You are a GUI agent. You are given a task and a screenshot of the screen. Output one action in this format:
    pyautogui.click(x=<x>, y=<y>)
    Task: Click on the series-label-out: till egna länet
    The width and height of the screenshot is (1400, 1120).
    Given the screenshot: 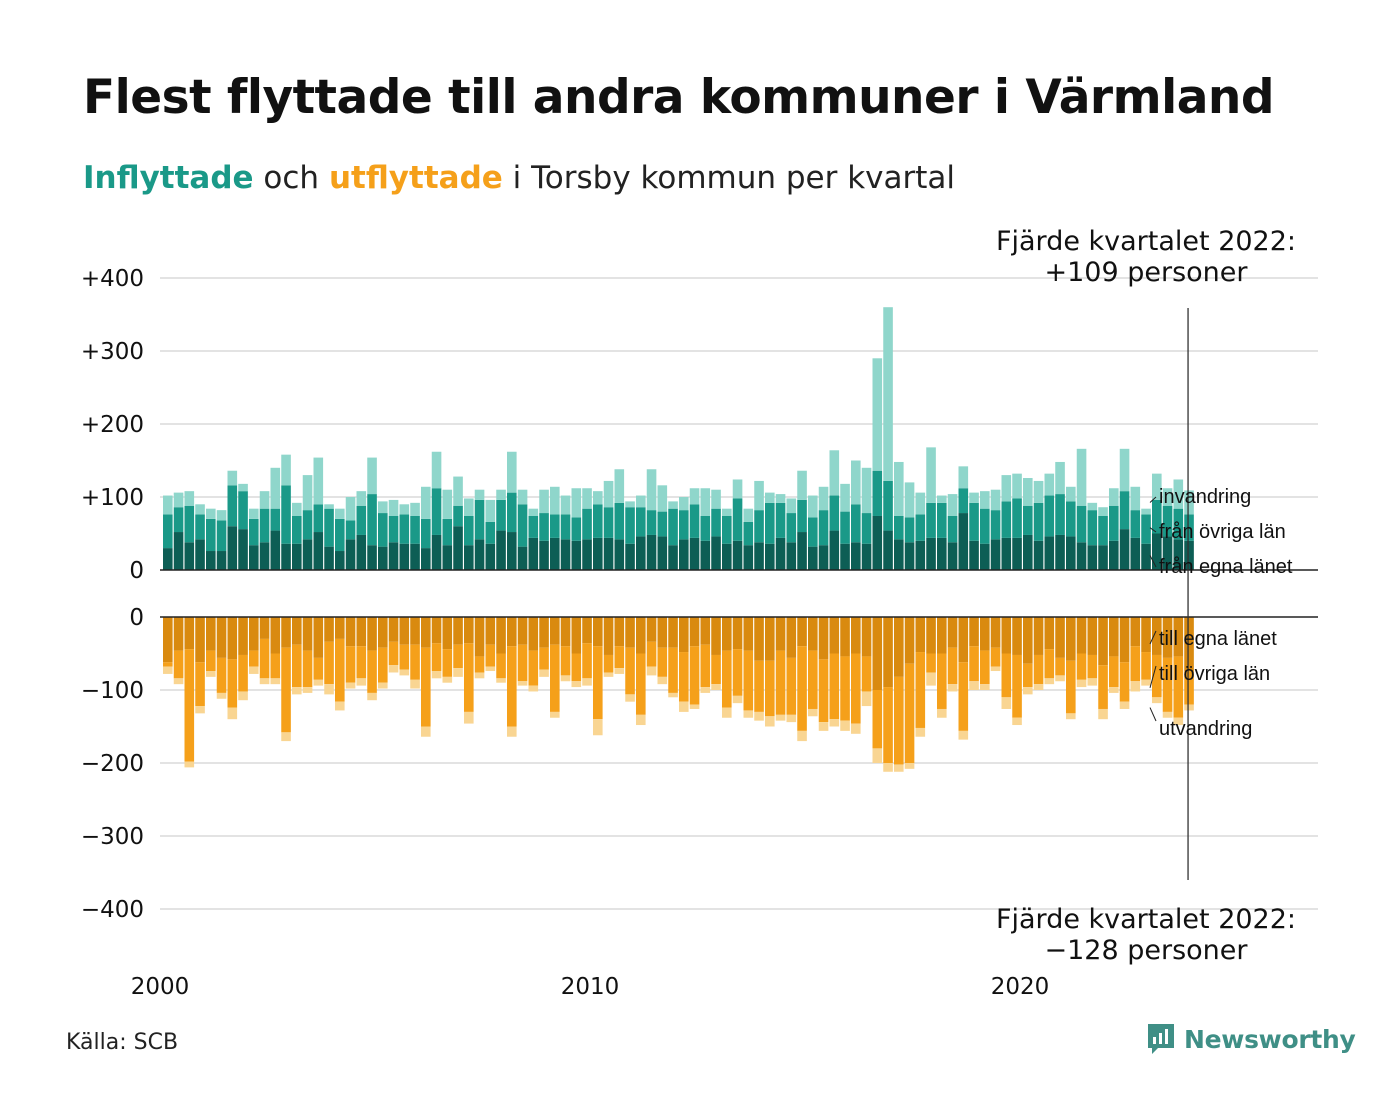 What is the action you would take?
    pyautogui.click(x=1218, y=639)
    